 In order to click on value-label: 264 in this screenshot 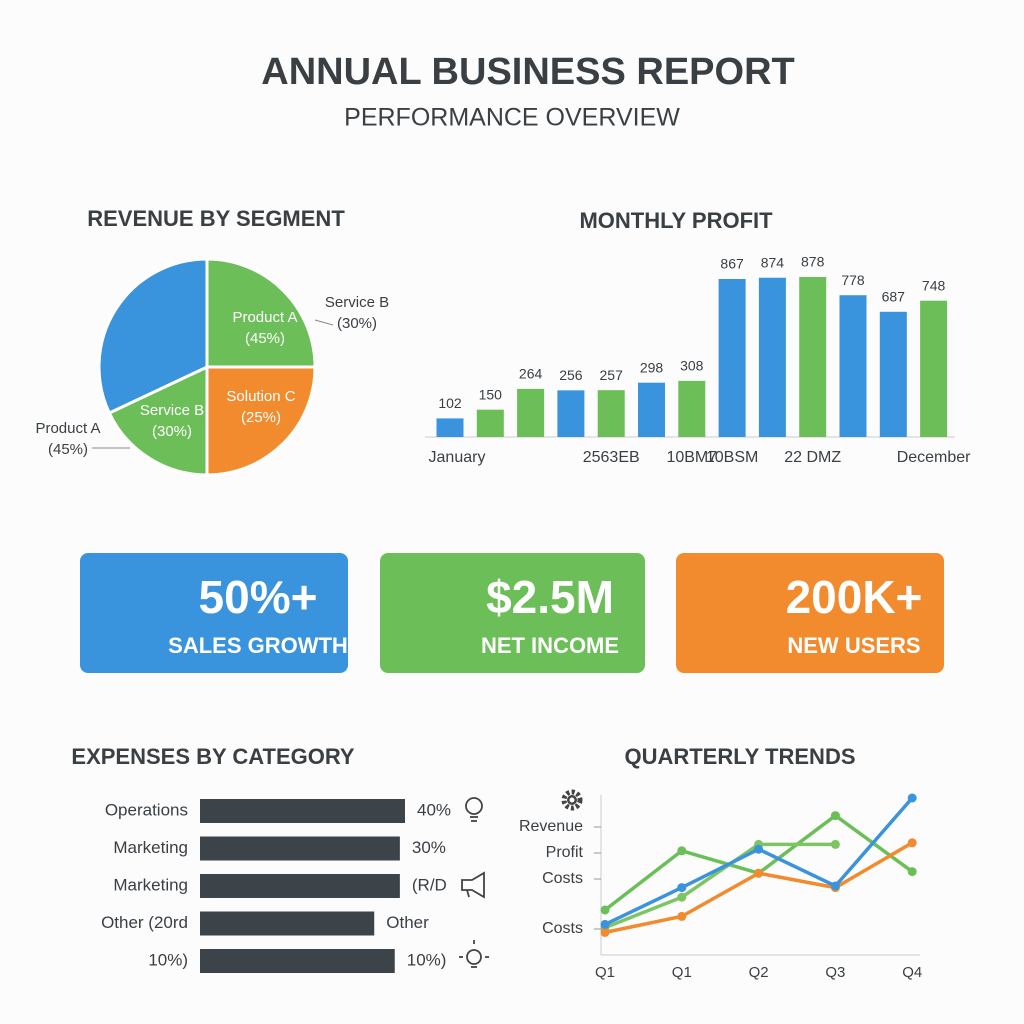, I will do `click(531, 374)`.